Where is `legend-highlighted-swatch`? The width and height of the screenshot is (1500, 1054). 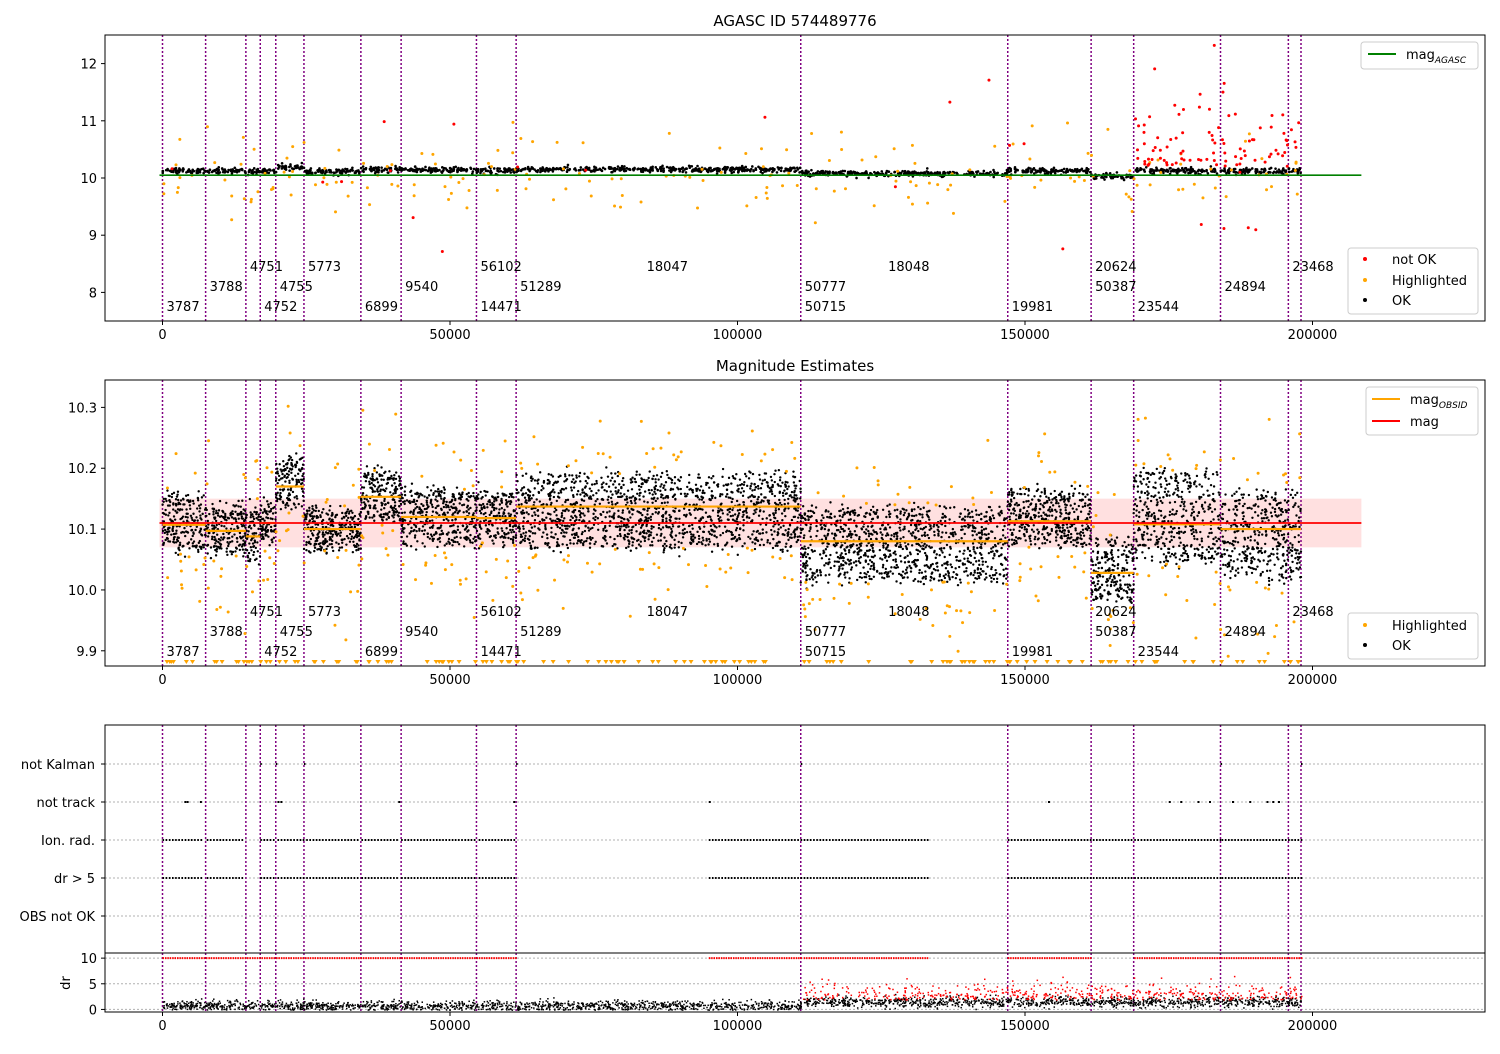 legend-highlighted-swatch is located at coordinates (1365, 280).